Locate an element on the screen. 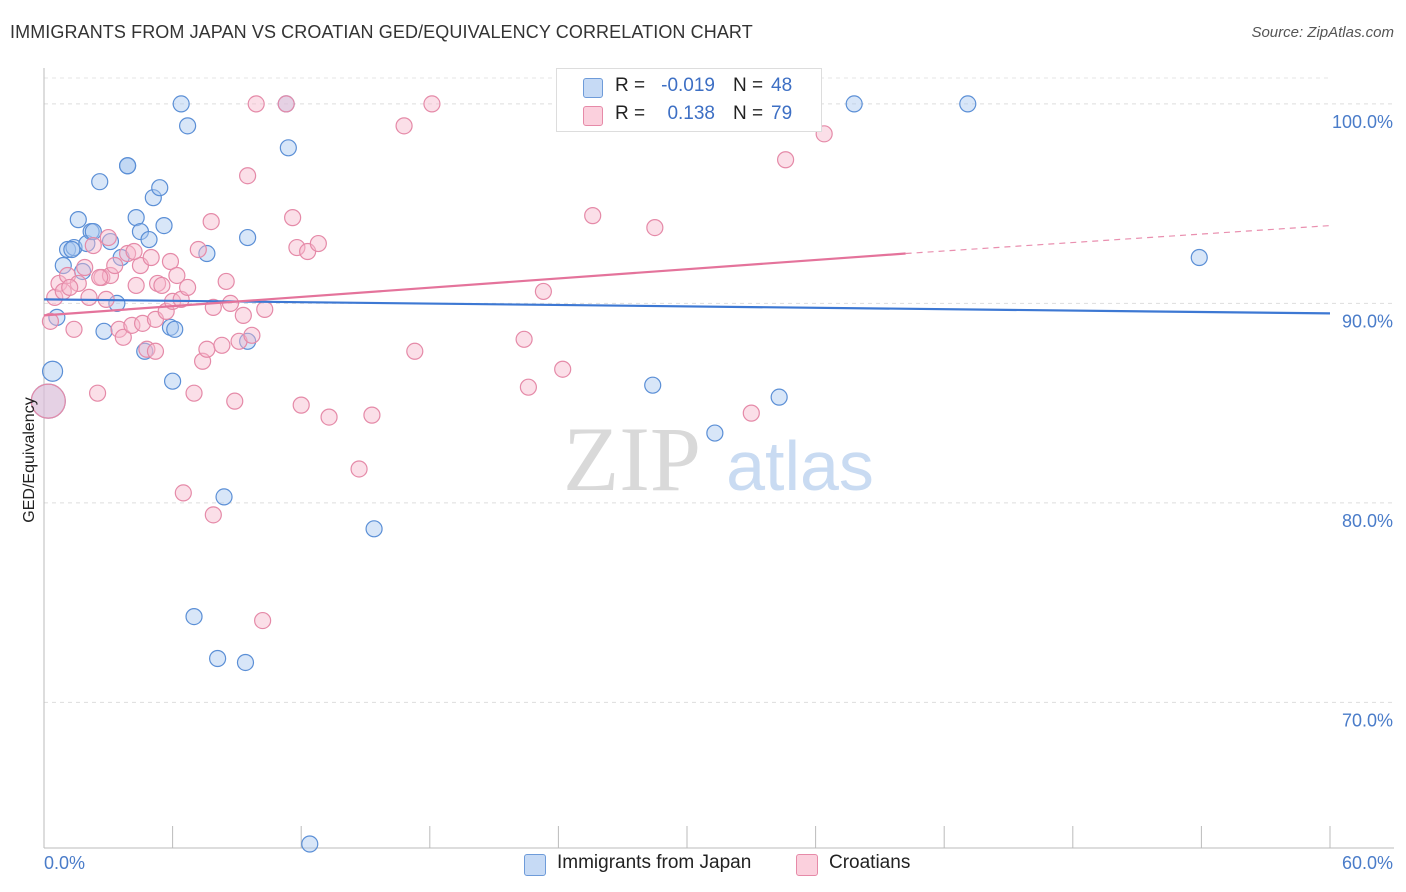 The height and width of the screenshot is (892, 1406). stats-box: R = -0.019 N = 48 R = 0.138 N = 79 is located at coordinates (689, 100).